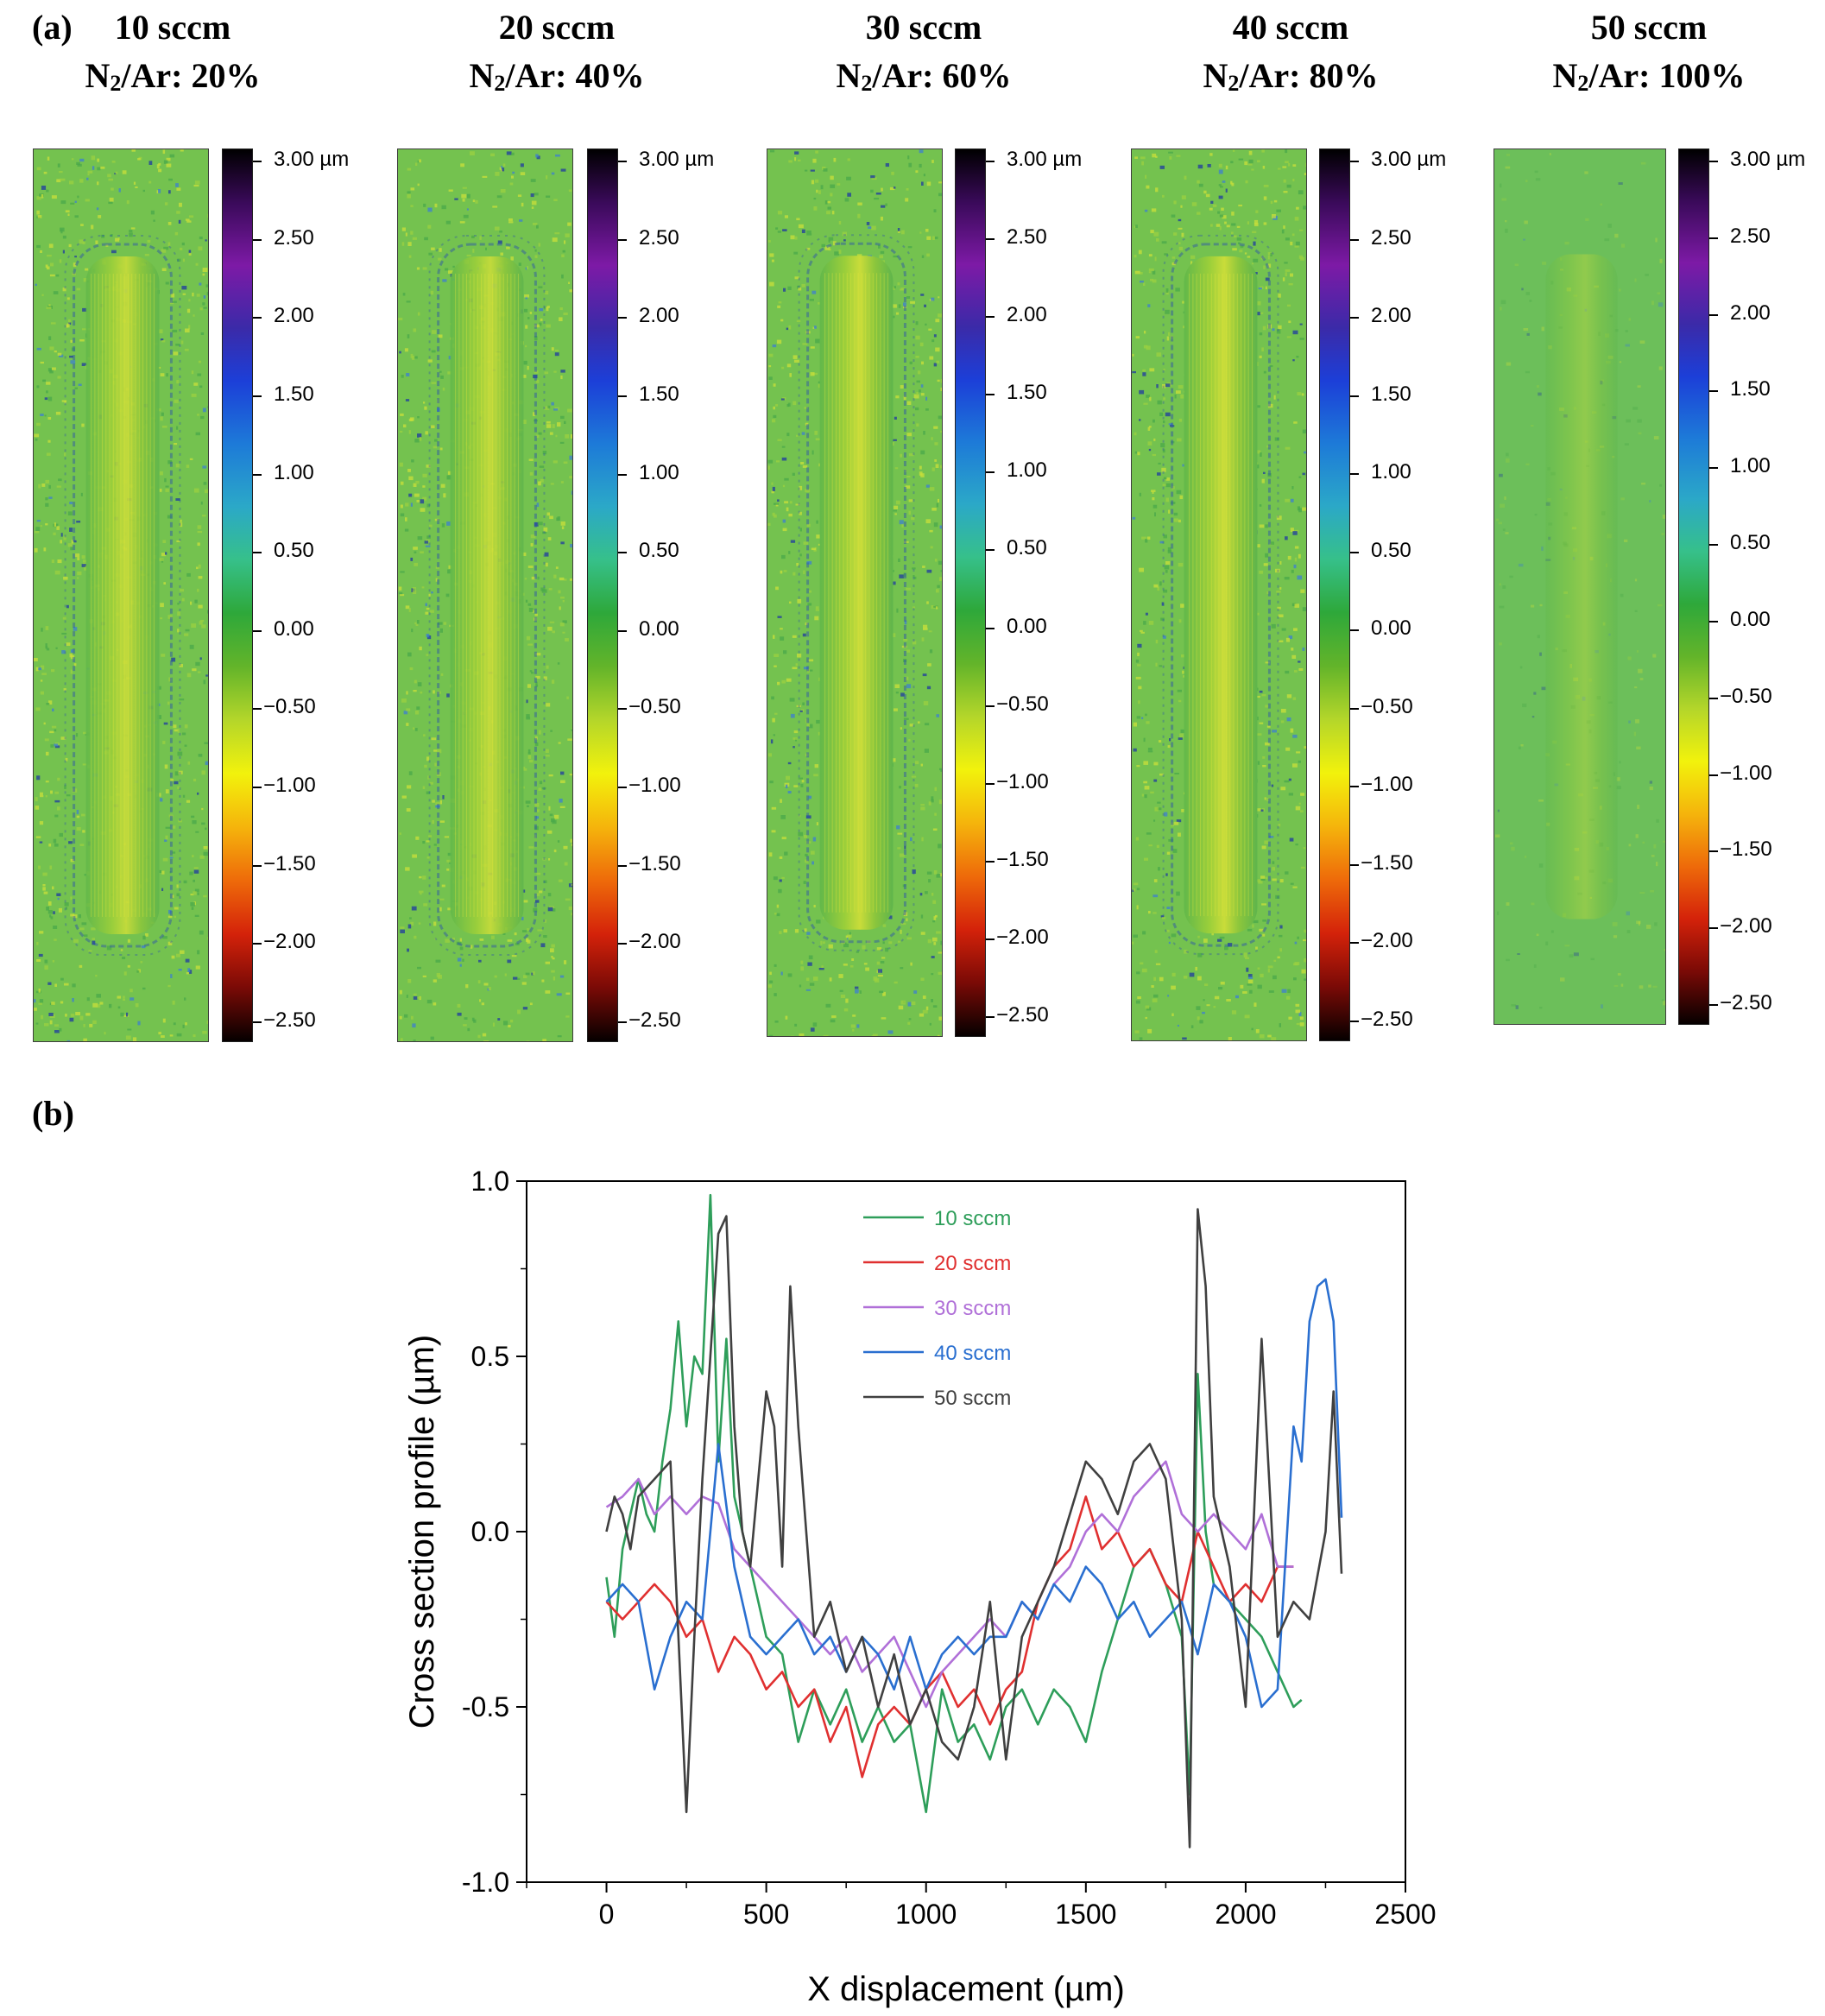 The height and width of the screenshot is (2016, 1825). What do you see at coordinates (294, 472) in the screenshot?
I see `colorbar-tick-label: 1.00` at bounding box center [294, 472].